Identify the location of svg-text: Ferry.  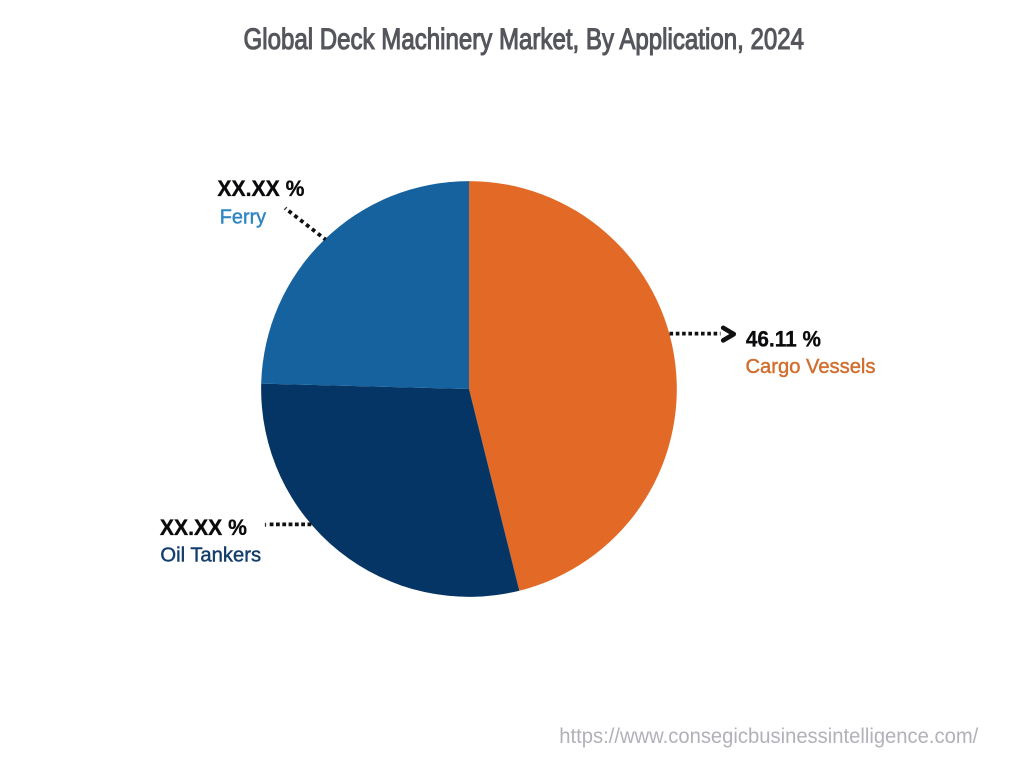
(243, 217).